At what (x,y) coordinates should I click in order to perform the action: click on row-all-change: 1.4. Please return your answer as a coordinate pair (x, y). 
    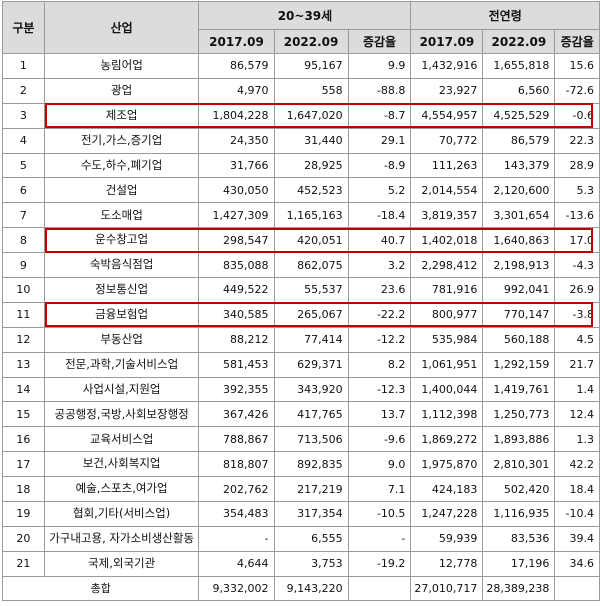
    Looking at the image, I should click on (577, 389).